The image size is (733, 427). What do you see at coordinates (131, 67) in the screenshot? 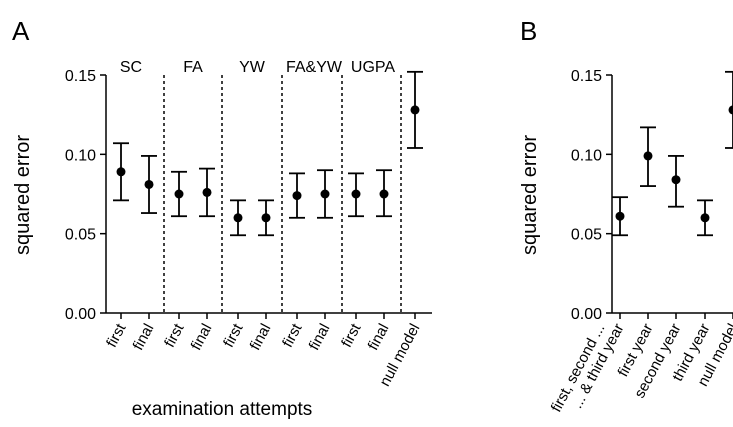
I see `group-label: SC` at bounding box center [131, 67].